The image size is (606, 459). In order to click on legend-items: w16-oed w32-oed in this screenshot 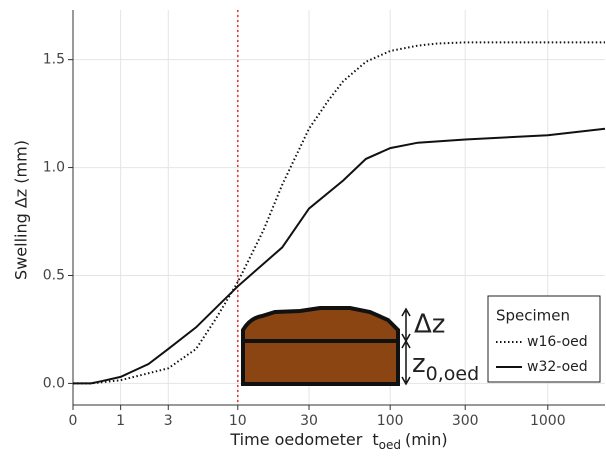, I will do `click(542, 354)`.